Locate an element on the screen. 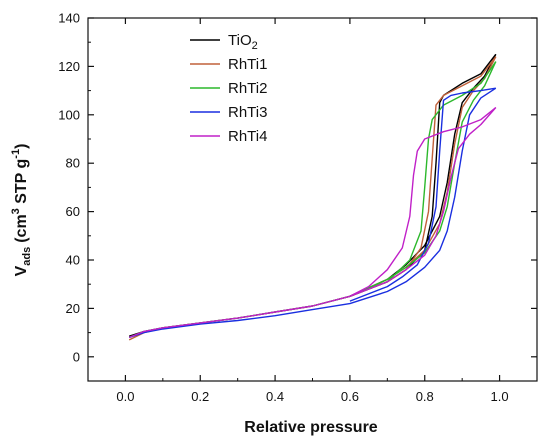 Image resolution: width=550 pixels, height=444 pixels. y-tick-label: 120 is located at coordinates (69, 66).